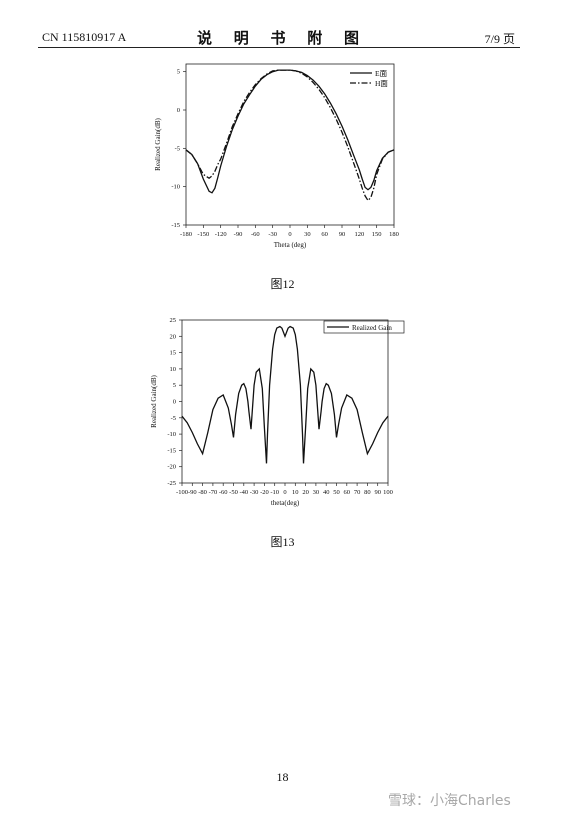 This screenshot has width=565, height=817. What do you see at coordinates (284, 492) in the screenshot?
I see `fig13-x-tick-label: 0` at bounding box center [284, 492].